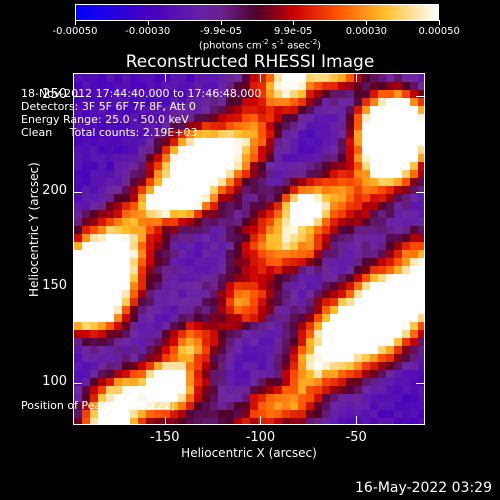  Describe the element at coordinates (98, 405) in the screenshot. I see `peak-position: Position of Peak = [-80,222]` at that location.